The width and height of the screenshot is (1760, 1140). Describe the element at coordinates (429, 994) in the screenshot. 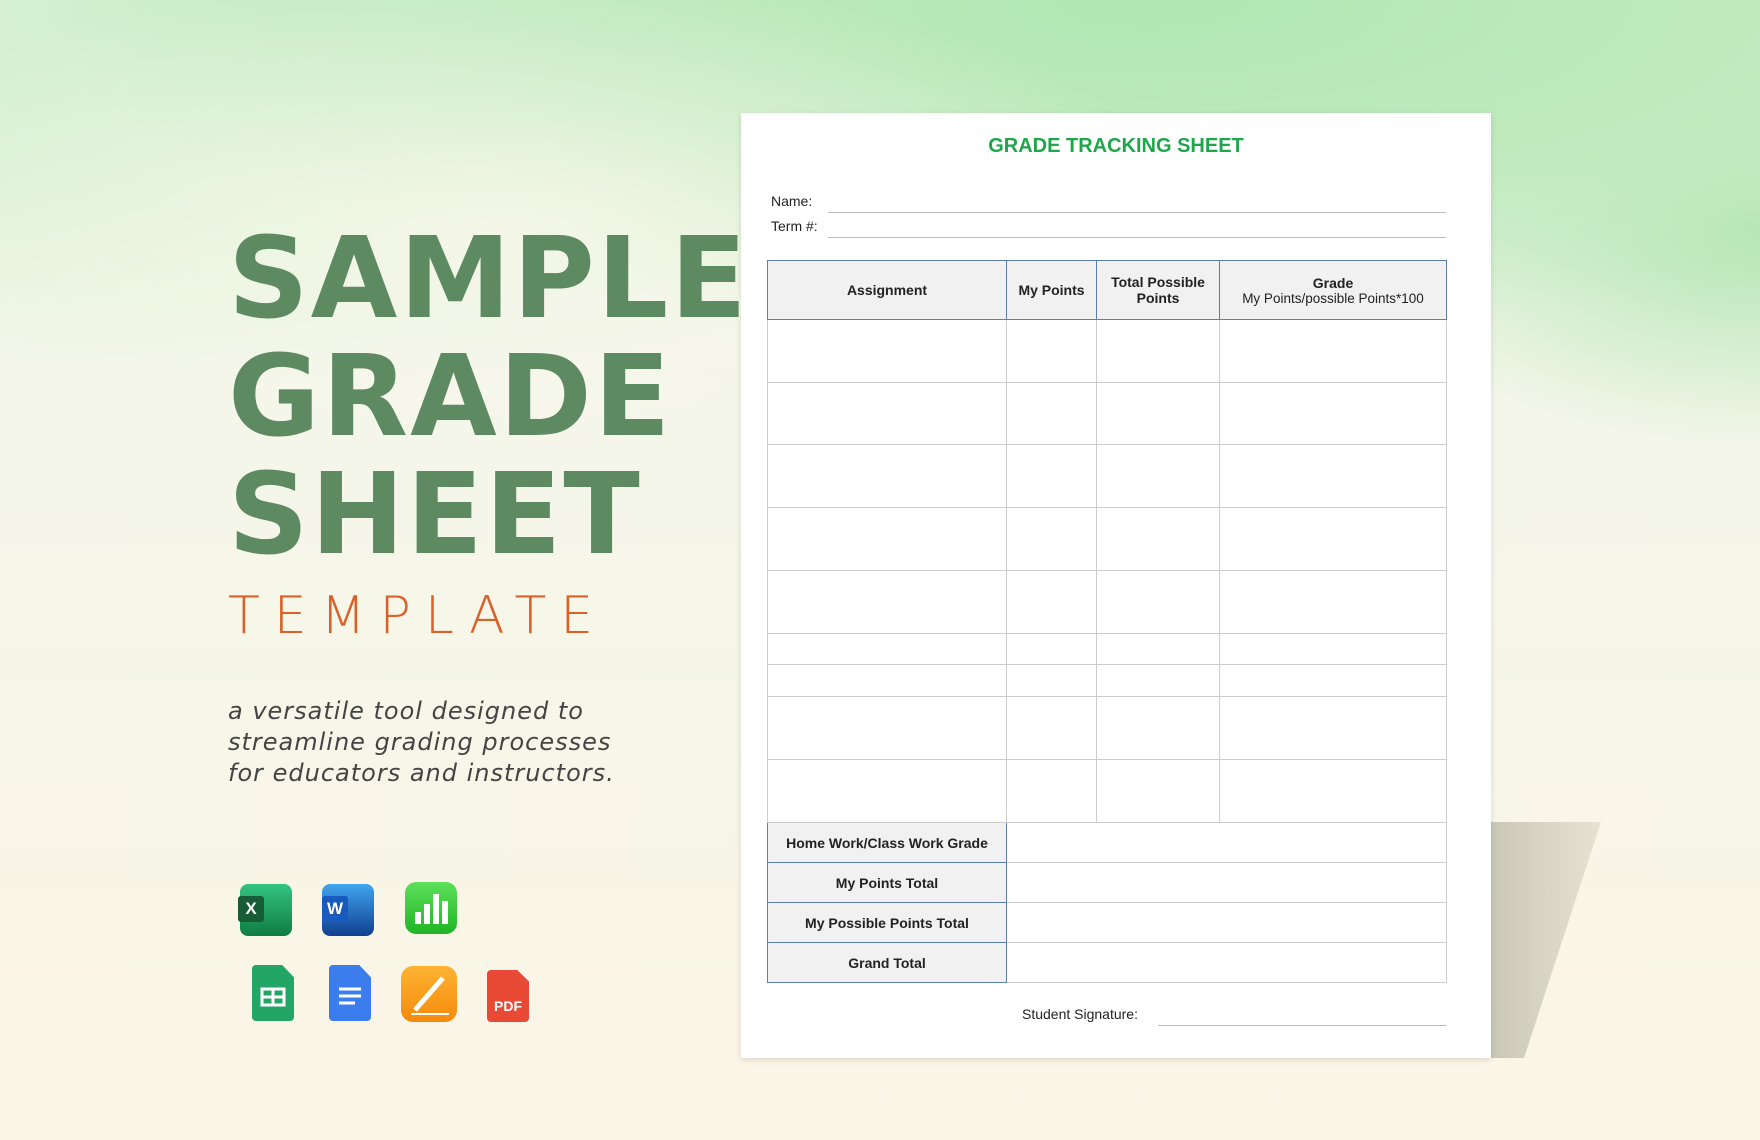

I see `pages-icon` at that location.